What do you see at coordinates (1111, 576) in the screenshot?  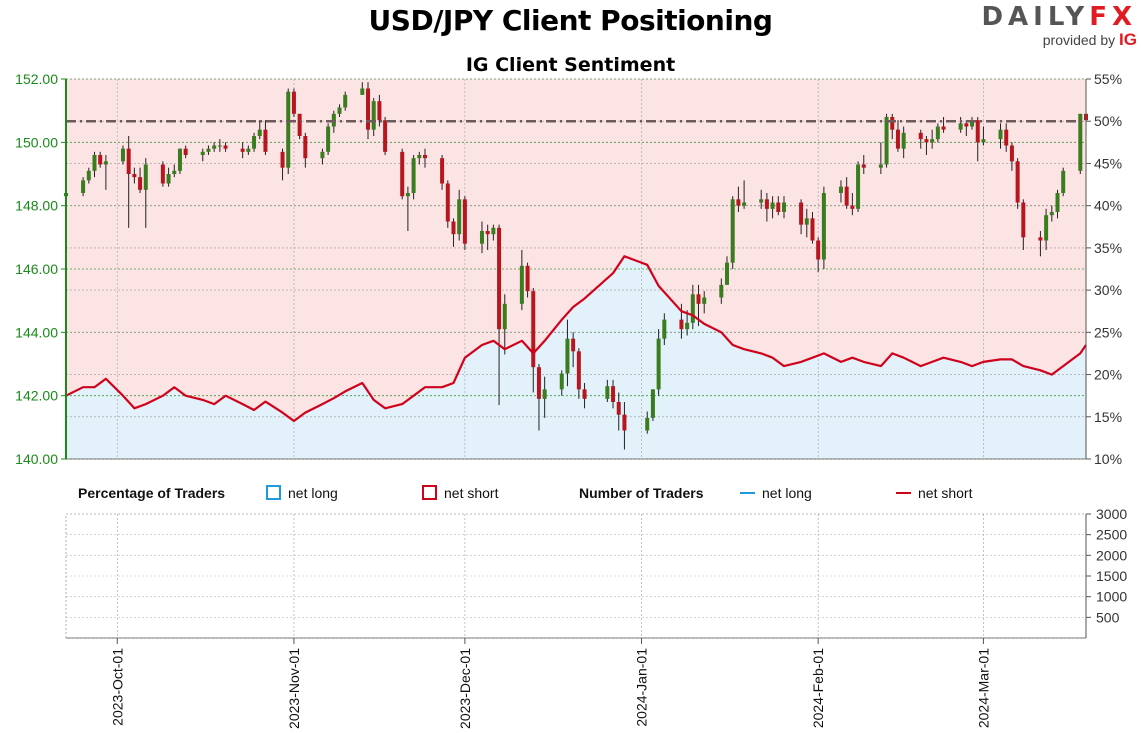 I see `sub-tick-label: 1500` at bounding box center [1111, 576].